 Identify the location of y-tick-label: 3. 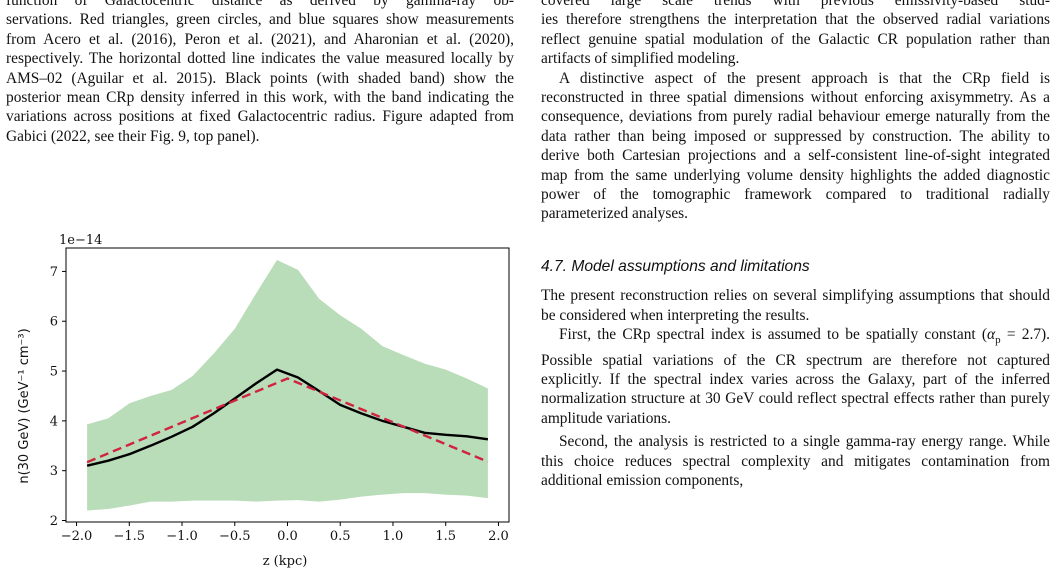
(54, 471).